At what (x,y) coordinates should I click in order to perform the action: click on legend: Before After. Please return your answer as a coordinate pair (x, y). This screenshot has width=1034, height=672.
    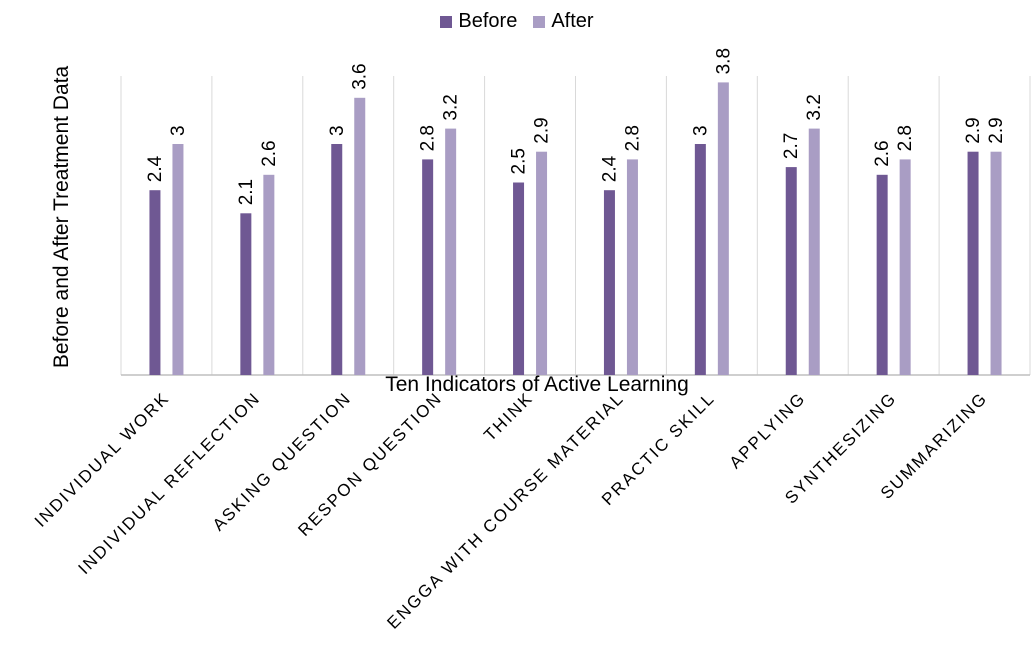
    Looking at the image, I should click on (517, 21).